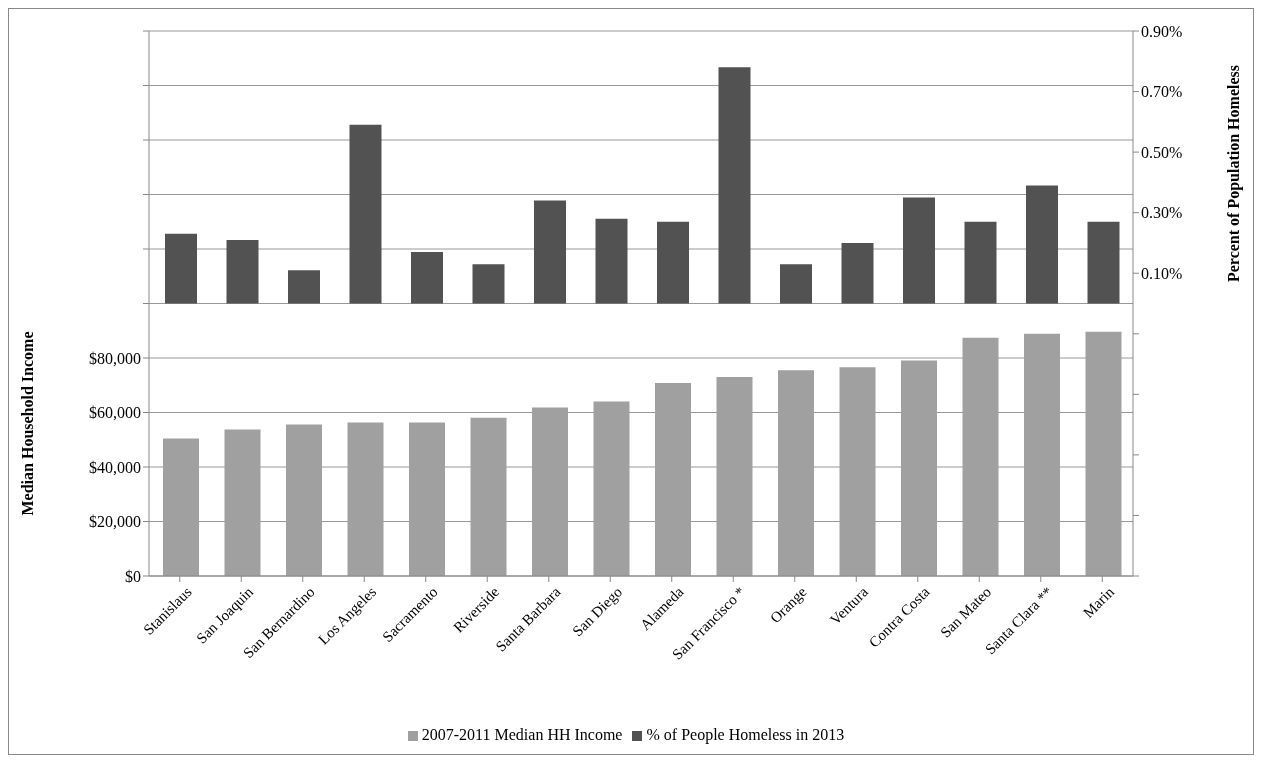  What do you see at coordinates (115, 413) in the screenshot?
I see `y-tick-label: $60,000` at bounding box center [115, 413].